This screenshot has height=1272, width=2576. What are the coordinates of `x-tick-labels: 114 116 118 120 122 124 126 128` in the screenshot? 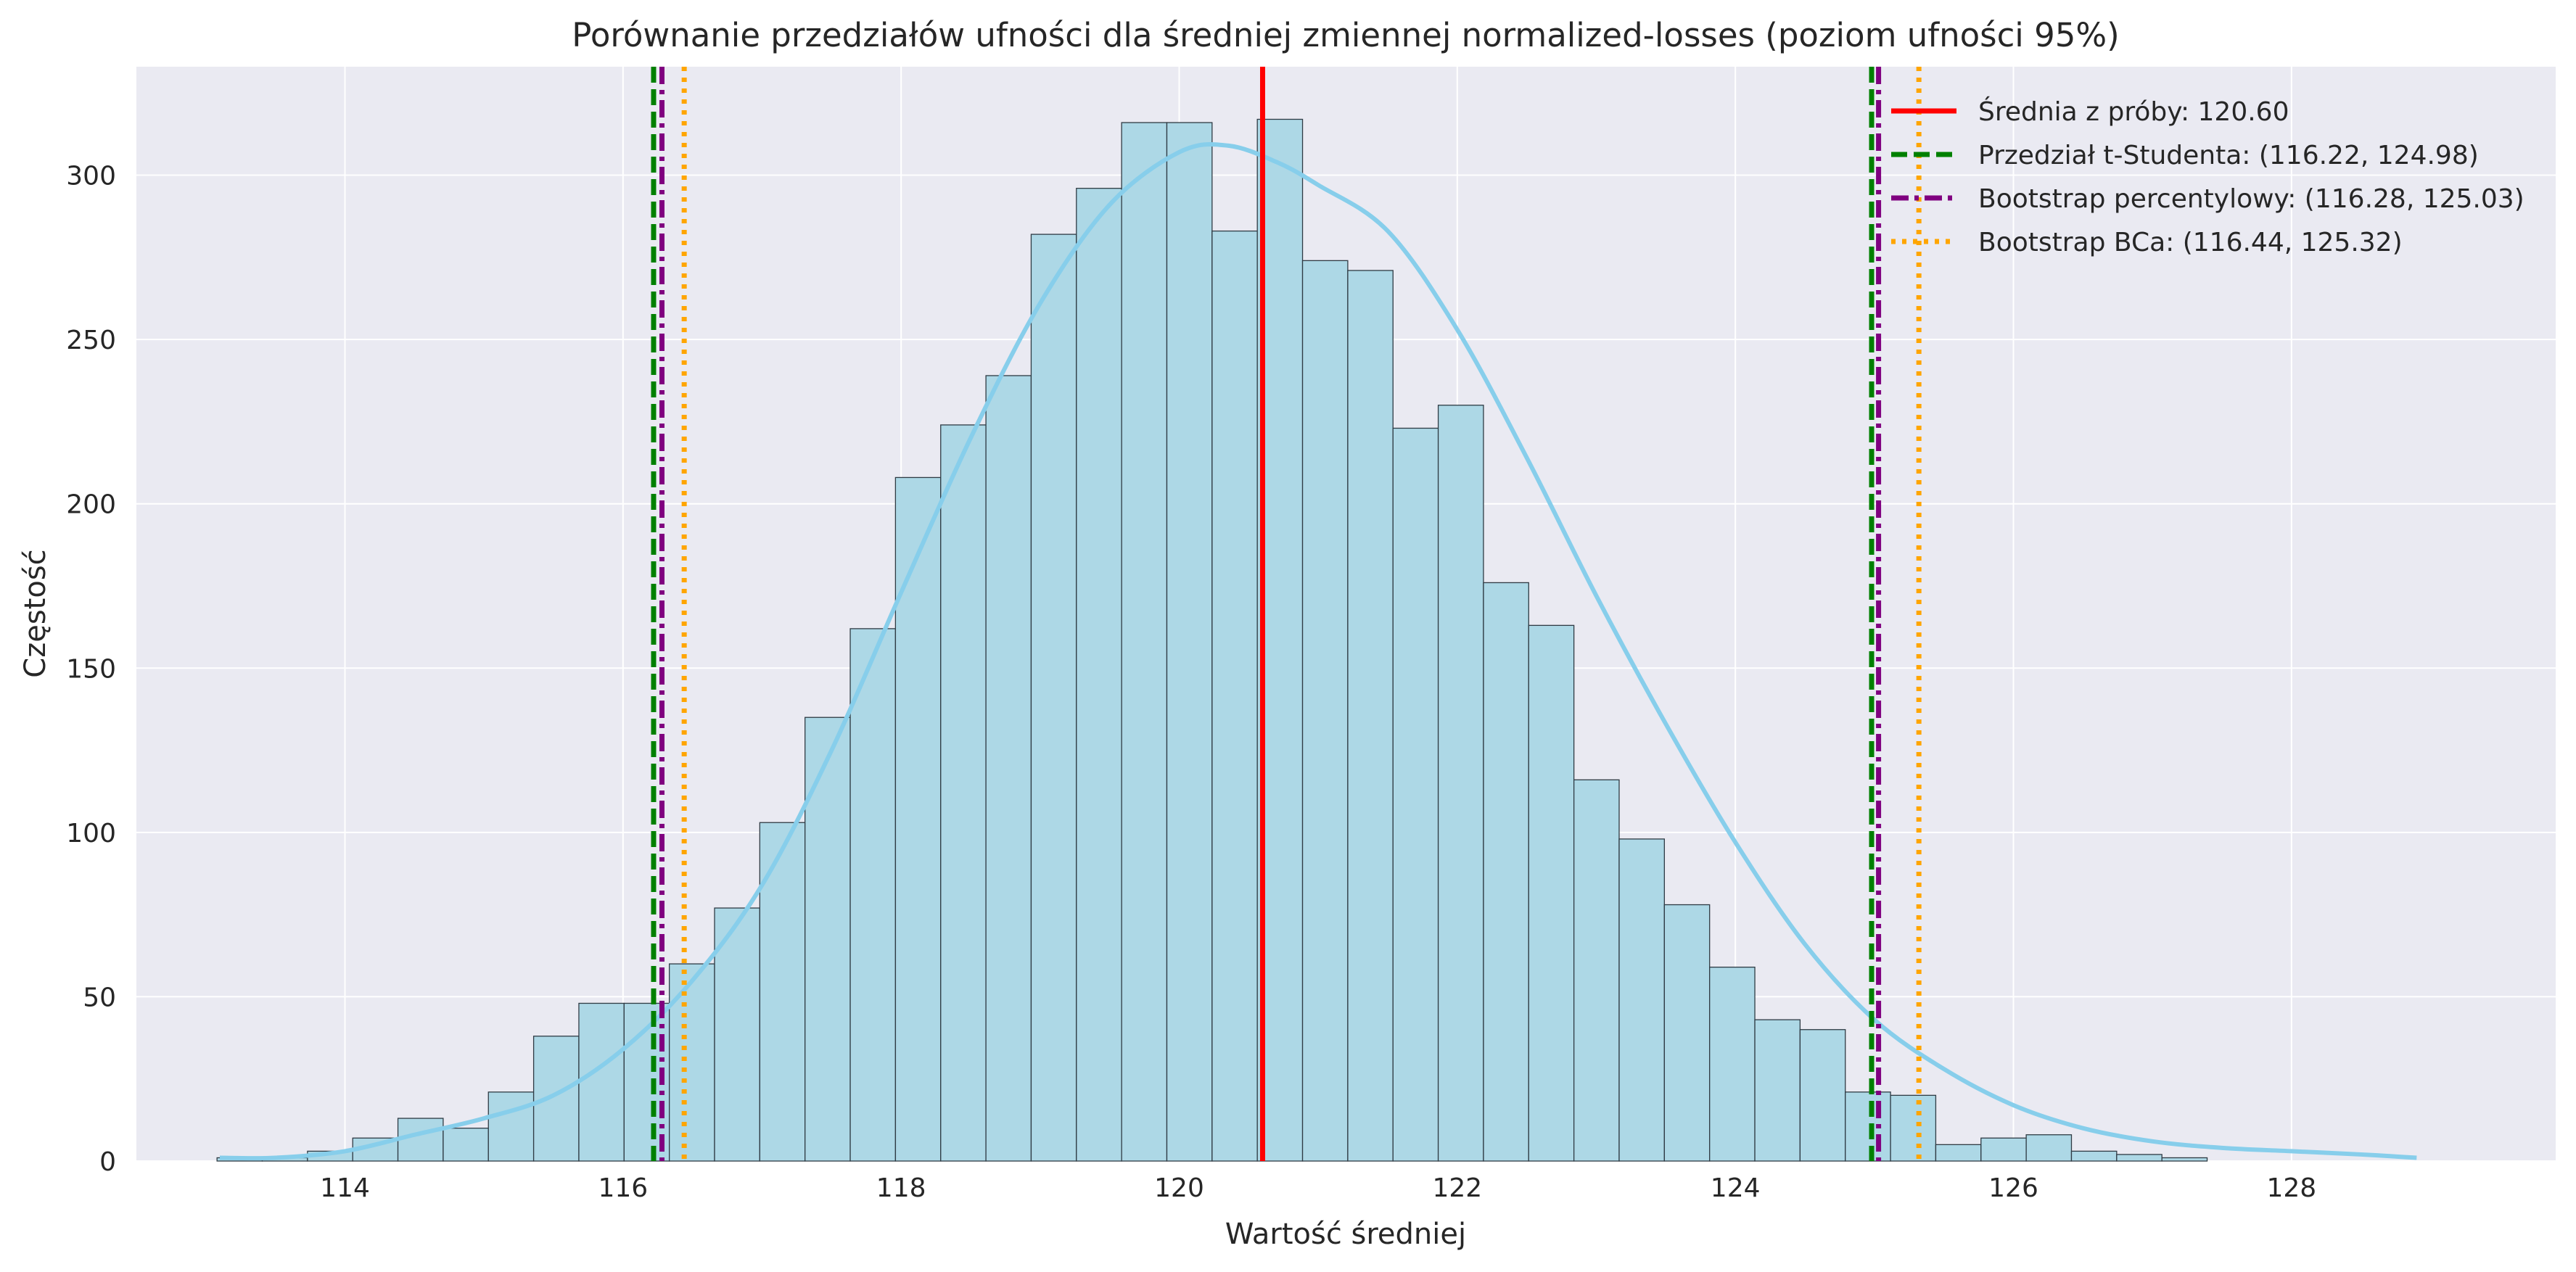 It's located at (1318, 1188).